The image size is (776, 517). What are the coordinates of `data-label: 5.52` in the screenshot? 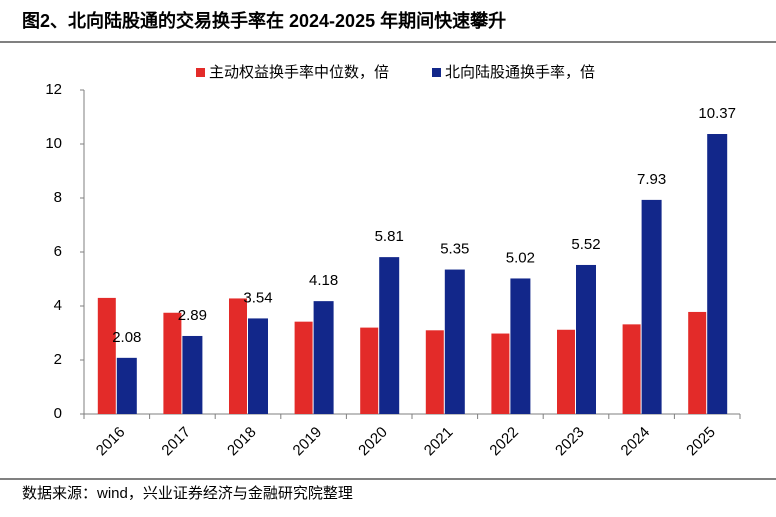 It's located at (585, 244).